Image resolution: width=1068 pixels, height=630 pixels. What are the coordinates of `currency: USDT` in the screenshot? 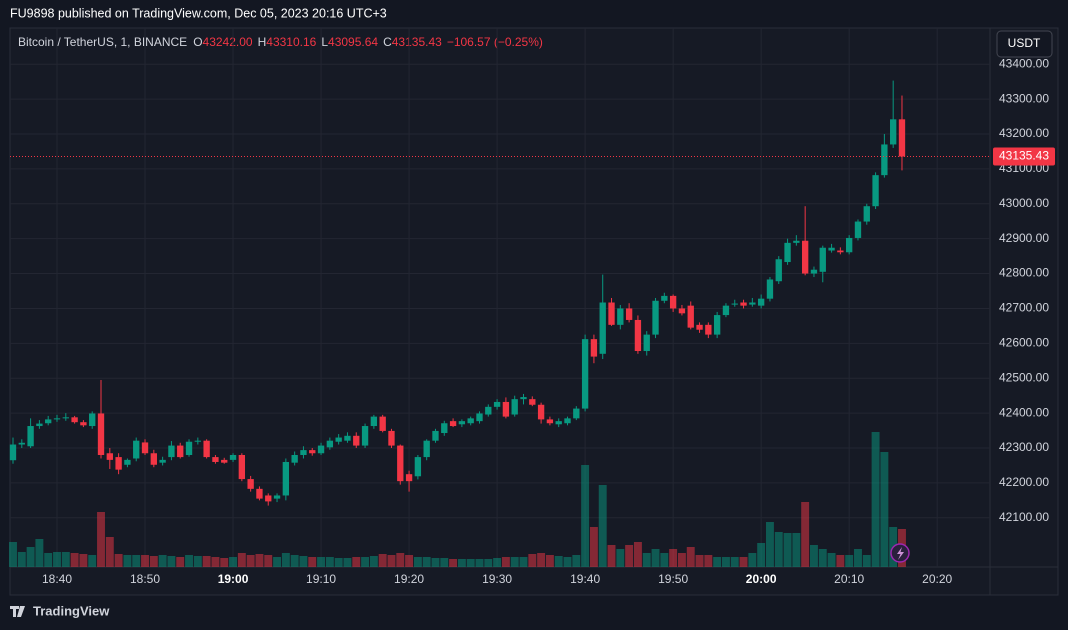 It's located at (1024, 43).